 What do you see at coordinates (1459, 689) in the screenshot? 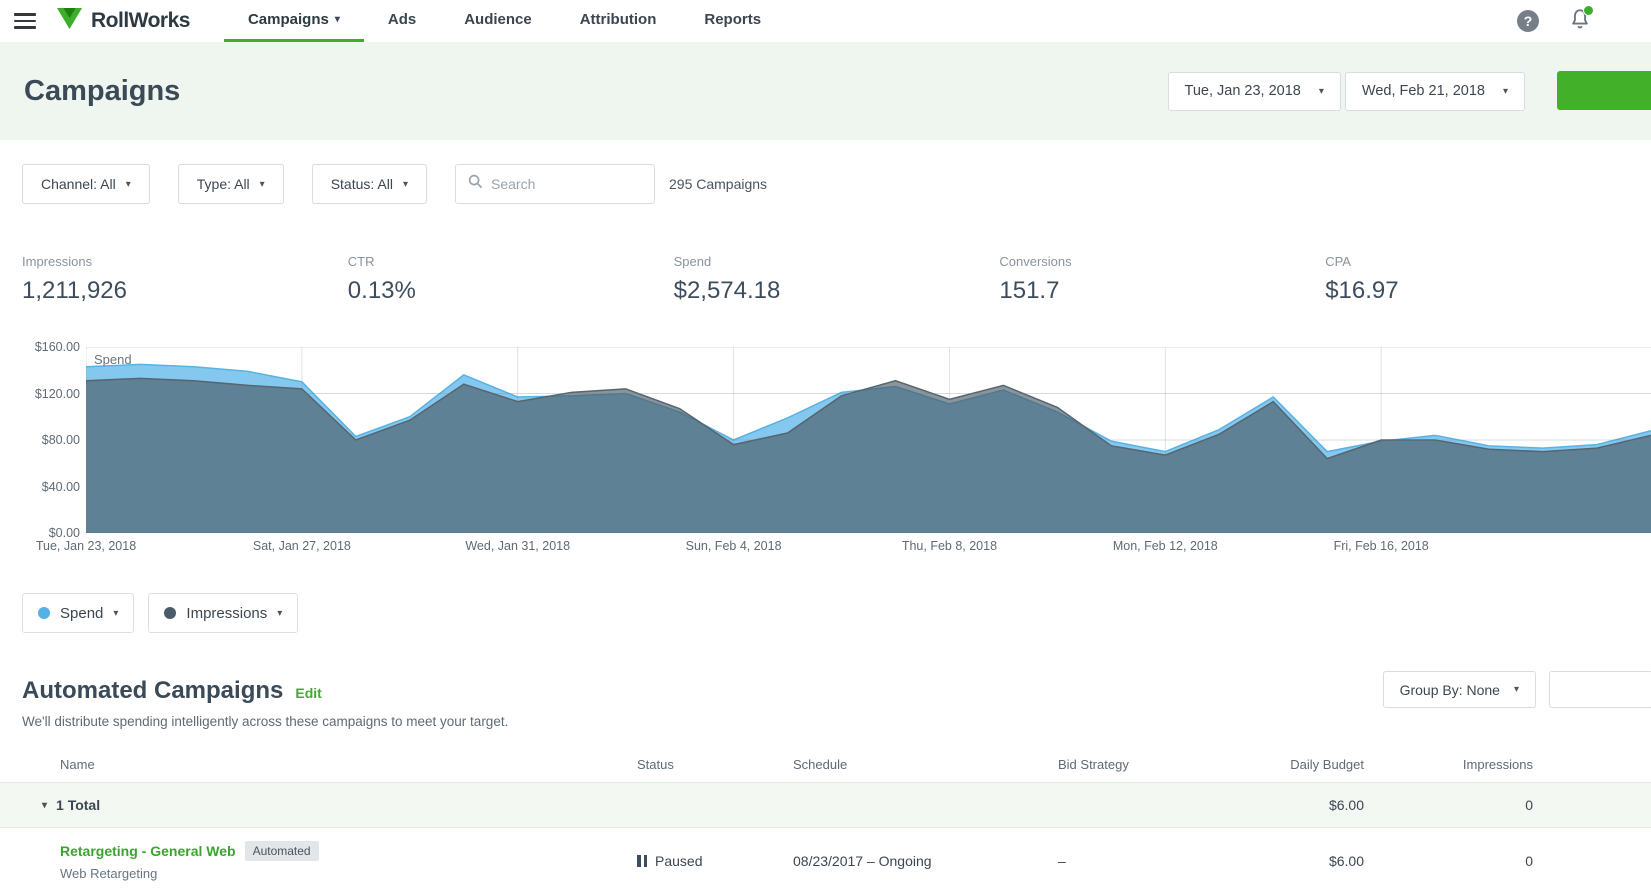
I see `group-by-dropdown: Group By: None ▾` at bounding box center [1459, 689].